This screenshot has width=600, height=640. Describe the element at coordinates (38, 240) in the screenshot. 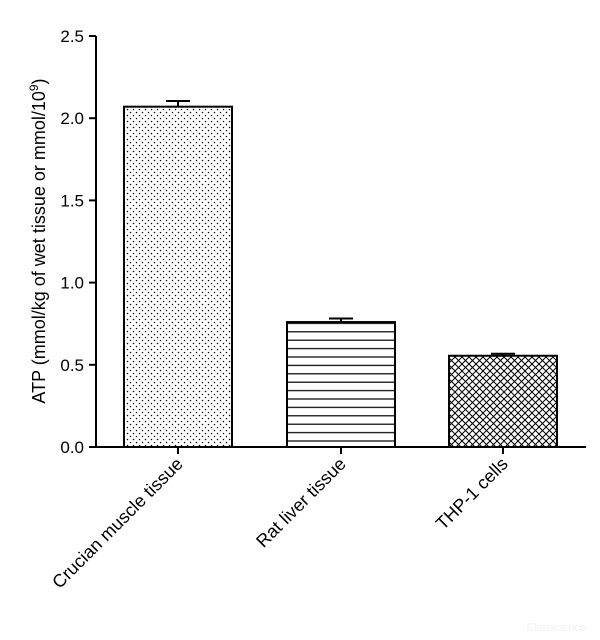

I see `y-axis-title: ATP (mmol/kg of wet tissue or mmol/109)` at that location.